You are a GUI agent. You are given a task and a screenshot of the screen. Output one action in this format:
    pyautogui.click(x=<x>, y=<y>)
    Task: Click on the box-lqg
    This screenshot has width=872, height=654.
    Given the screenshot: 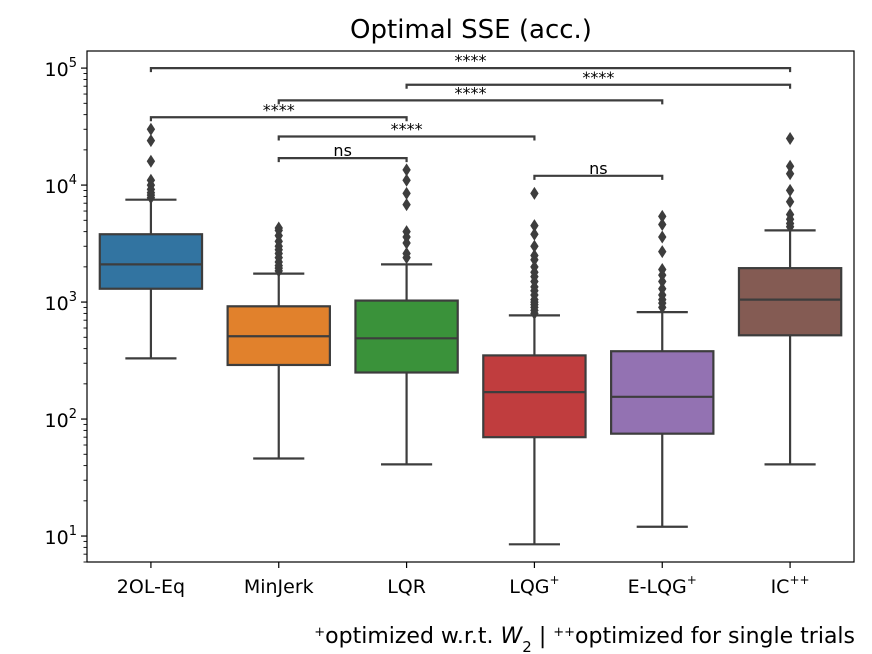 What is the action you would take?
    pyautogui.click(x=534, y=366)
    